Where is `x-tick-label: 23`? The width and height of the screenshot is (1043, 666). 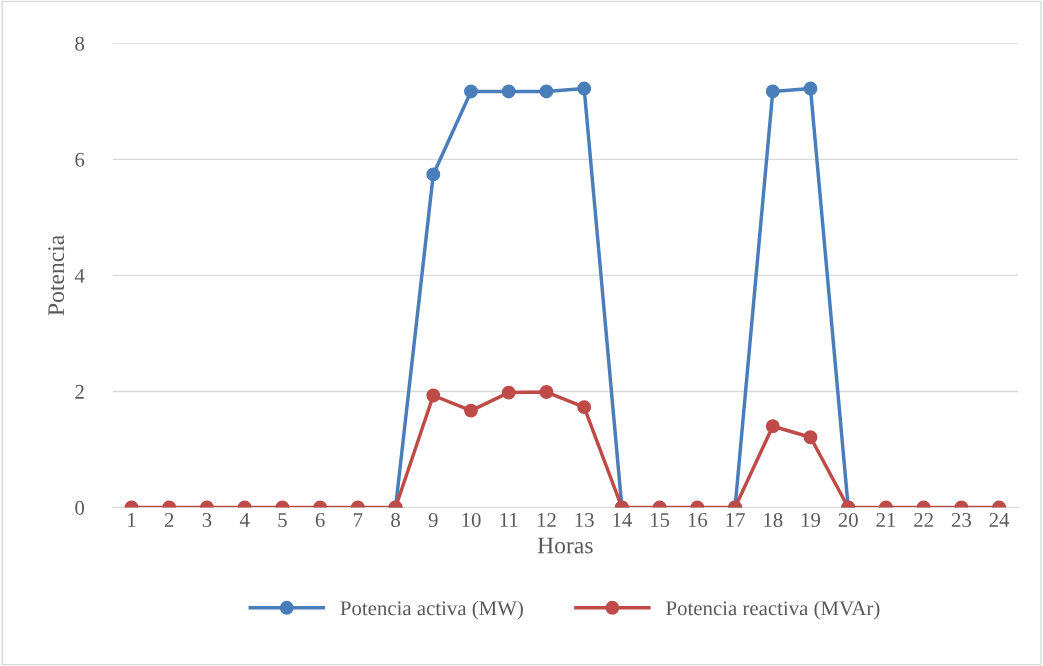 x-tick-label: 23 is located at coordinates (961, 520).